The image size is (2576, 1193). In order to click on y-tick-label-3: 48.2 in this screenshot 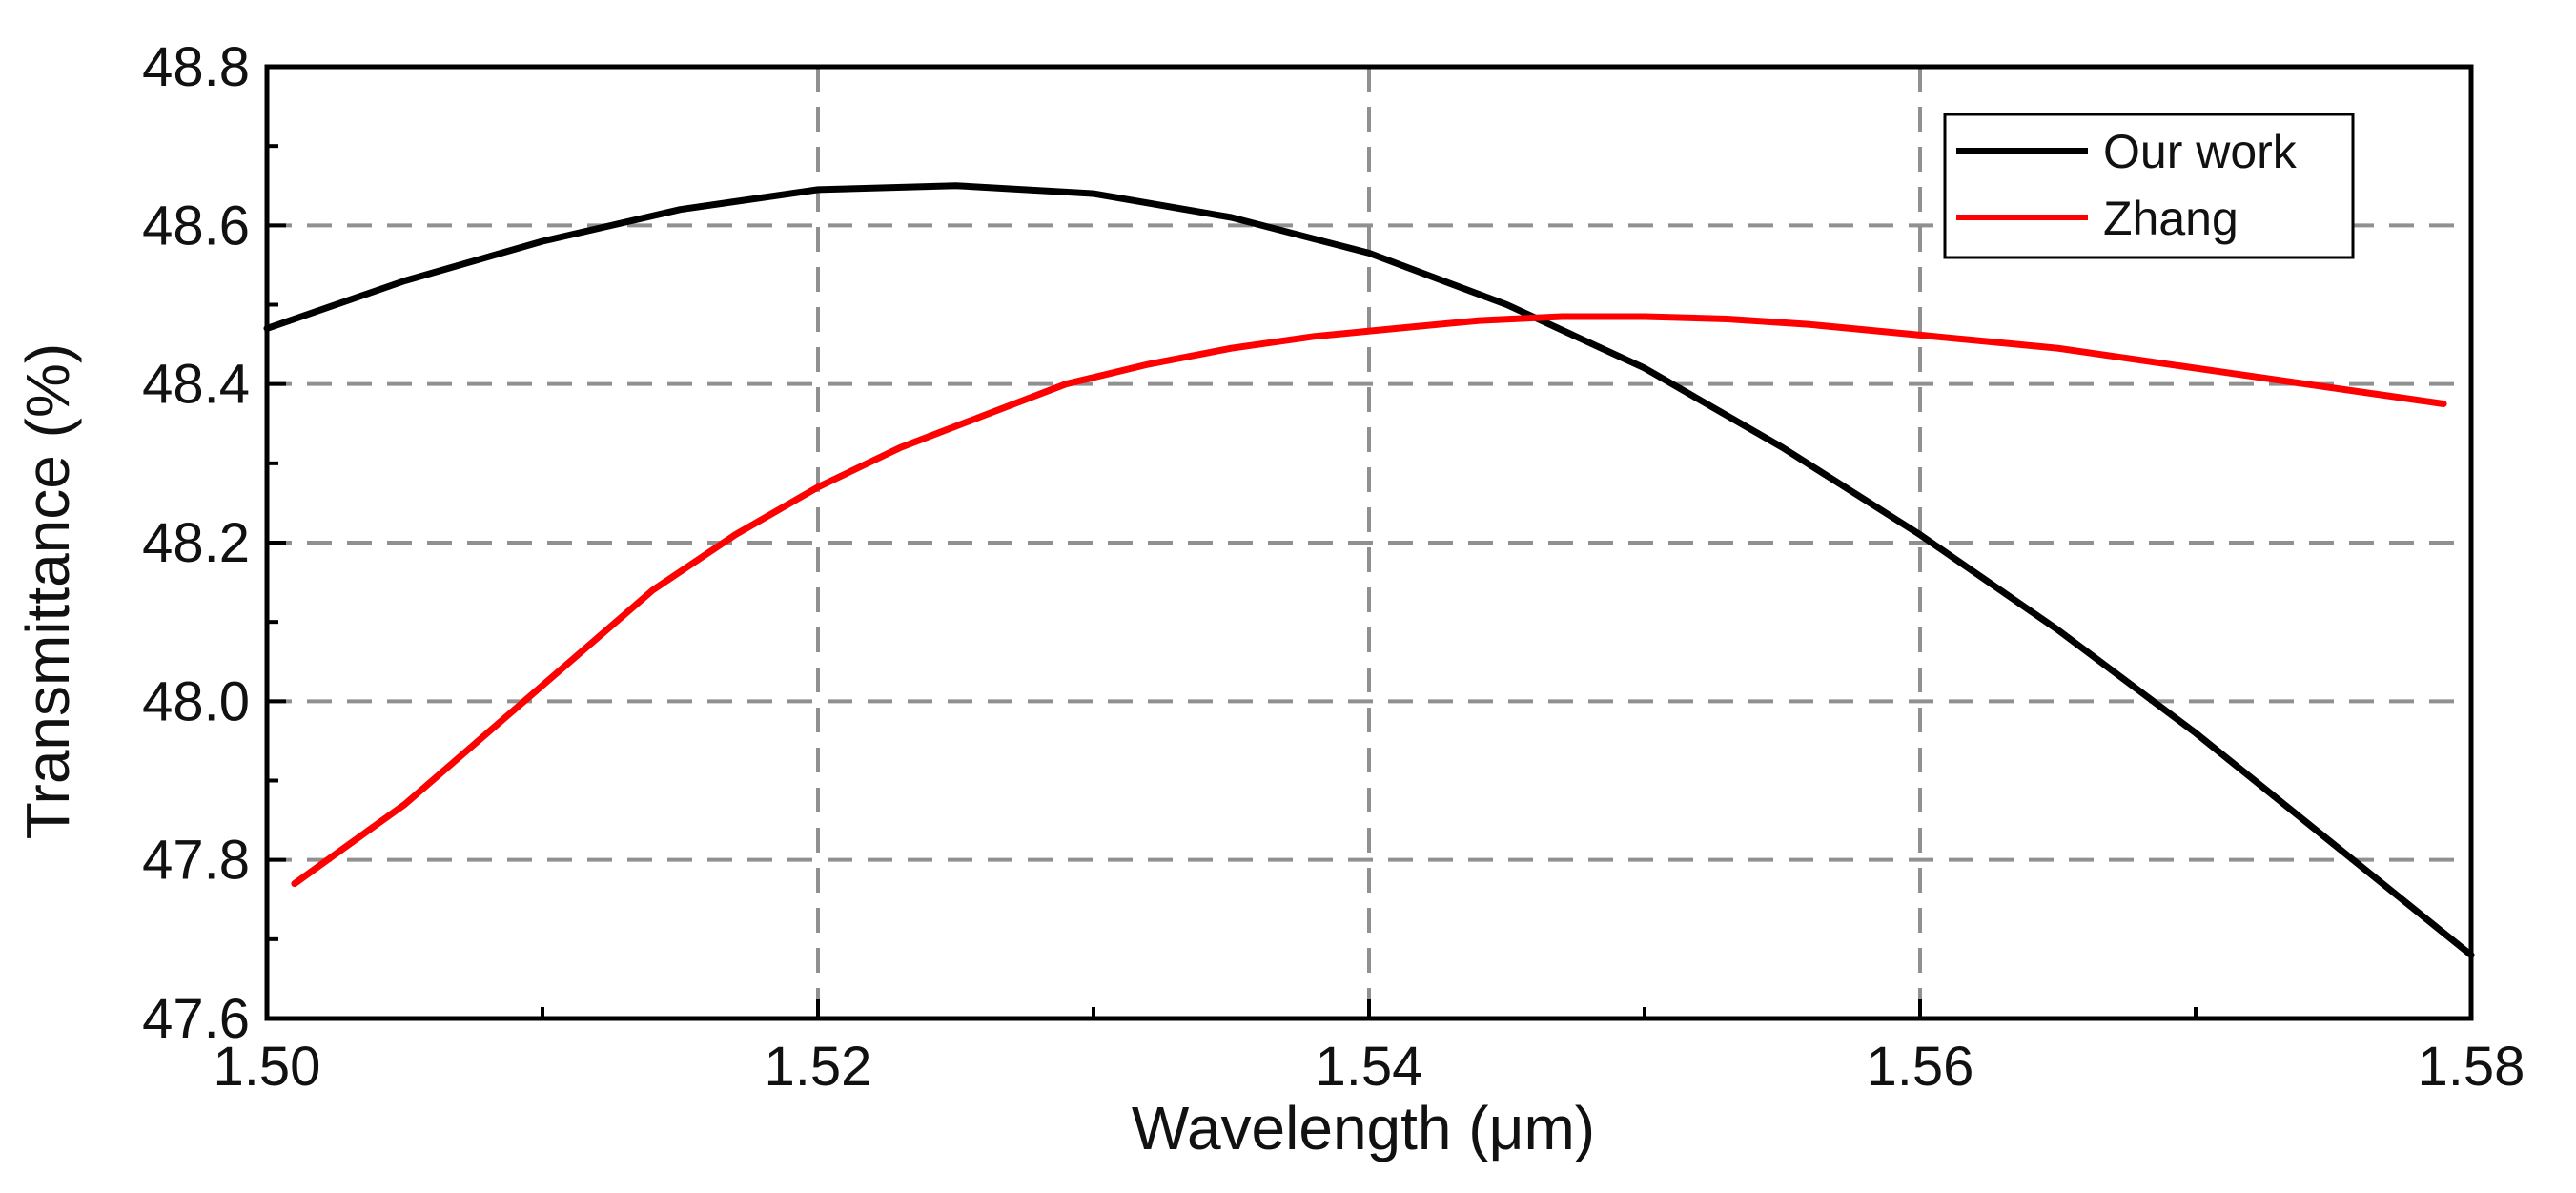, I will do `click(196, 543)`.